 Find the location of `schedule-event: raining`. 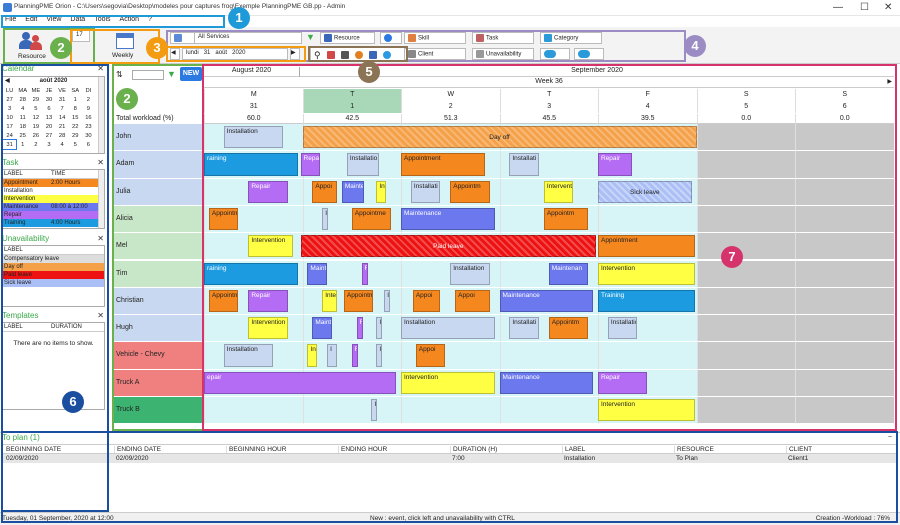

schedule-event: raining is located at coordinates (251, 164).